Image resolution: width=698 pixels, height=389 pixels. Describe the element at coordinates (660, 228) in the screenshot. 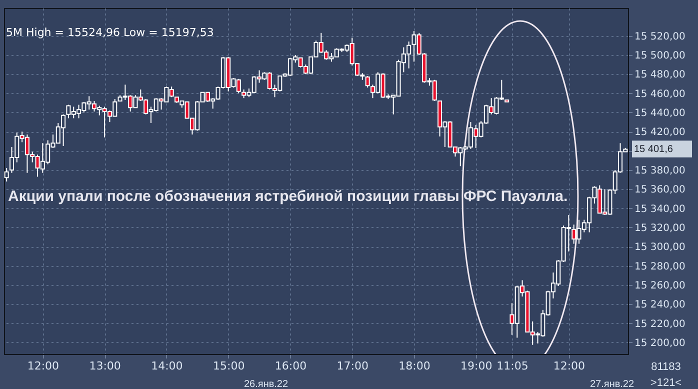

I see `y-tick-label: 15 320,00` at that location.